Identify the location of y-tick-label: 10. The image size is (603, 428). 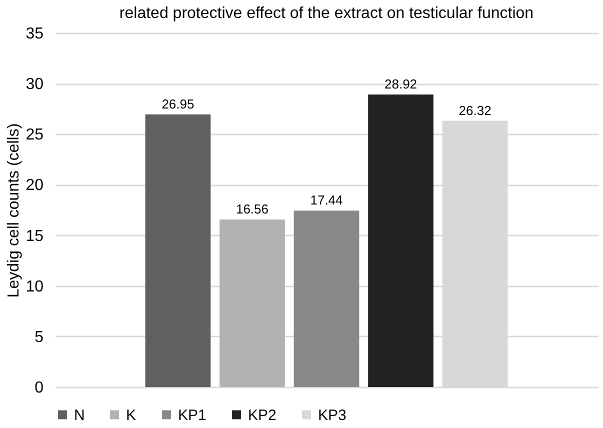
(35, 287).